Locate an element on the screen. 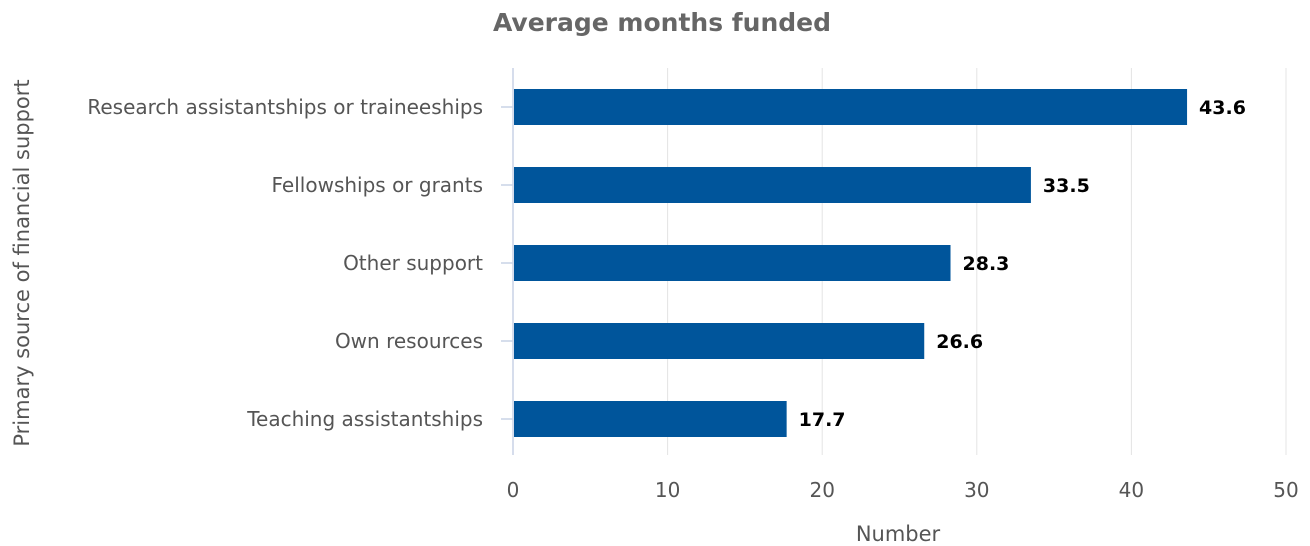 The height and width of the screenshot is (546, 1310). y-axis-title: Primary source of financial support is located at coordinates (22, 262).